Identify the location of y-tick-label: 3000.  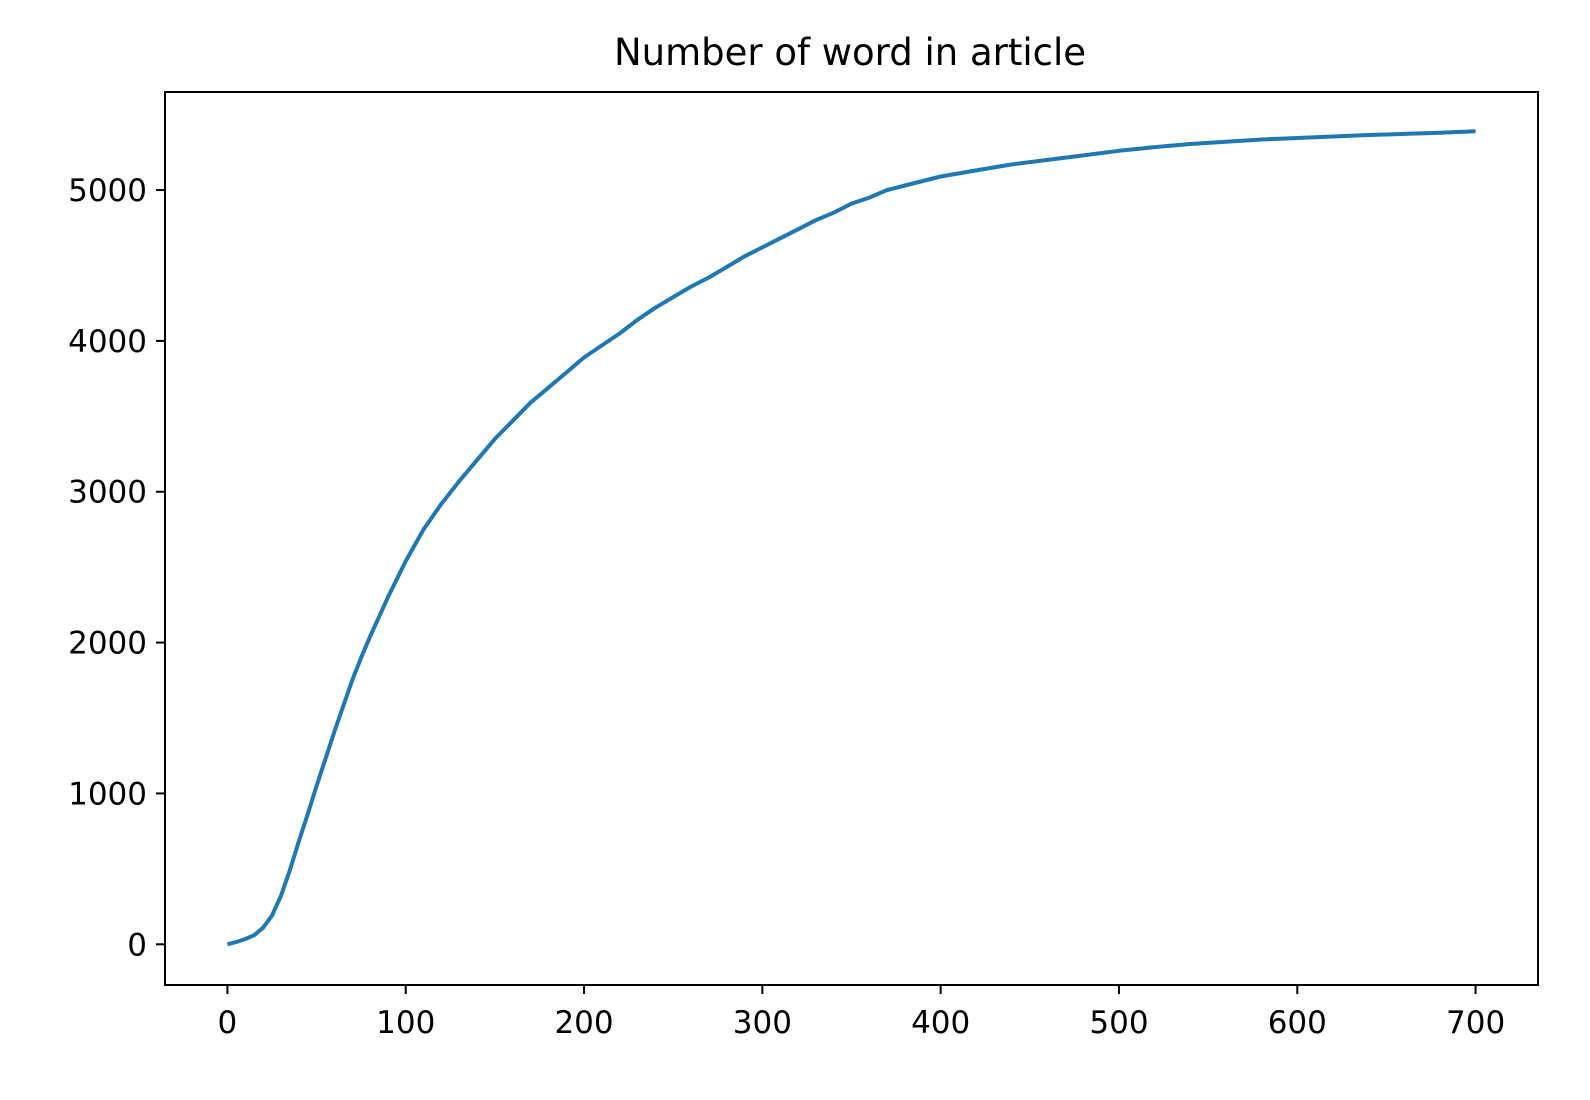
(107, 493).